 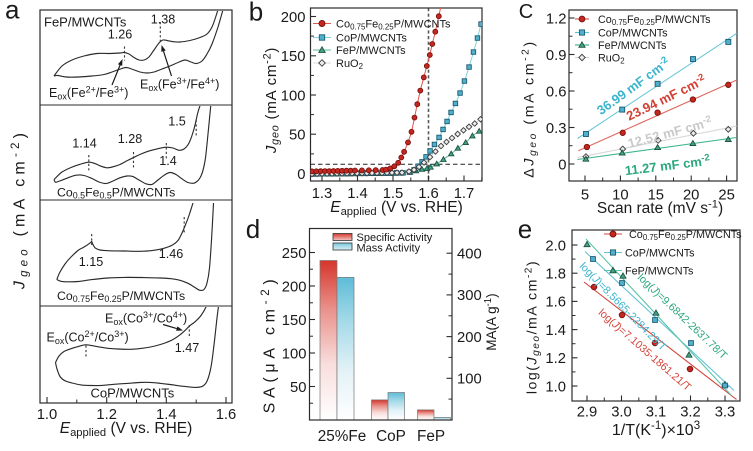 I want to click on svg-text: CoP, so click(x=391, y=436).